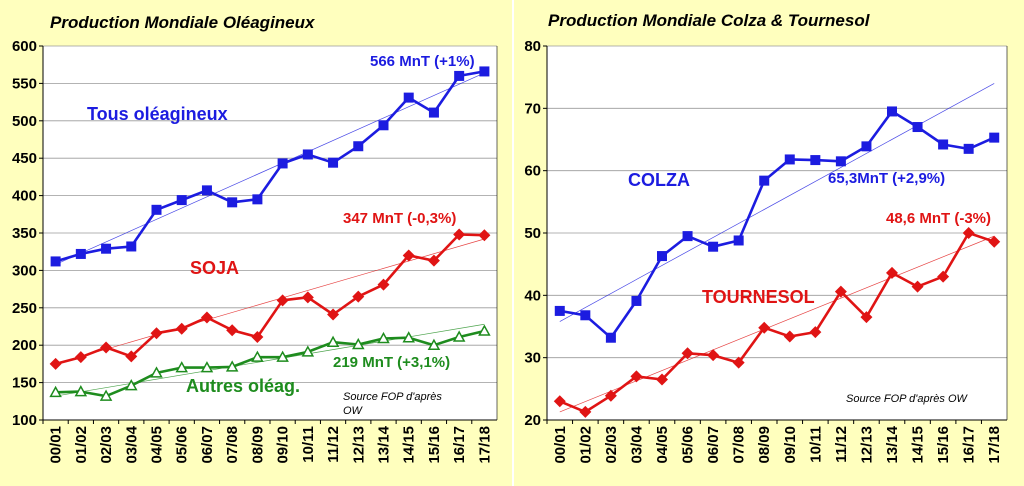 The height and width of the screenshot is (486, 1024). What do you see at coordinates (399, 218) in the screenshot?
I see `annotation-soja: 347 MnT (-0,3%)` at bounding box center [399, 218].